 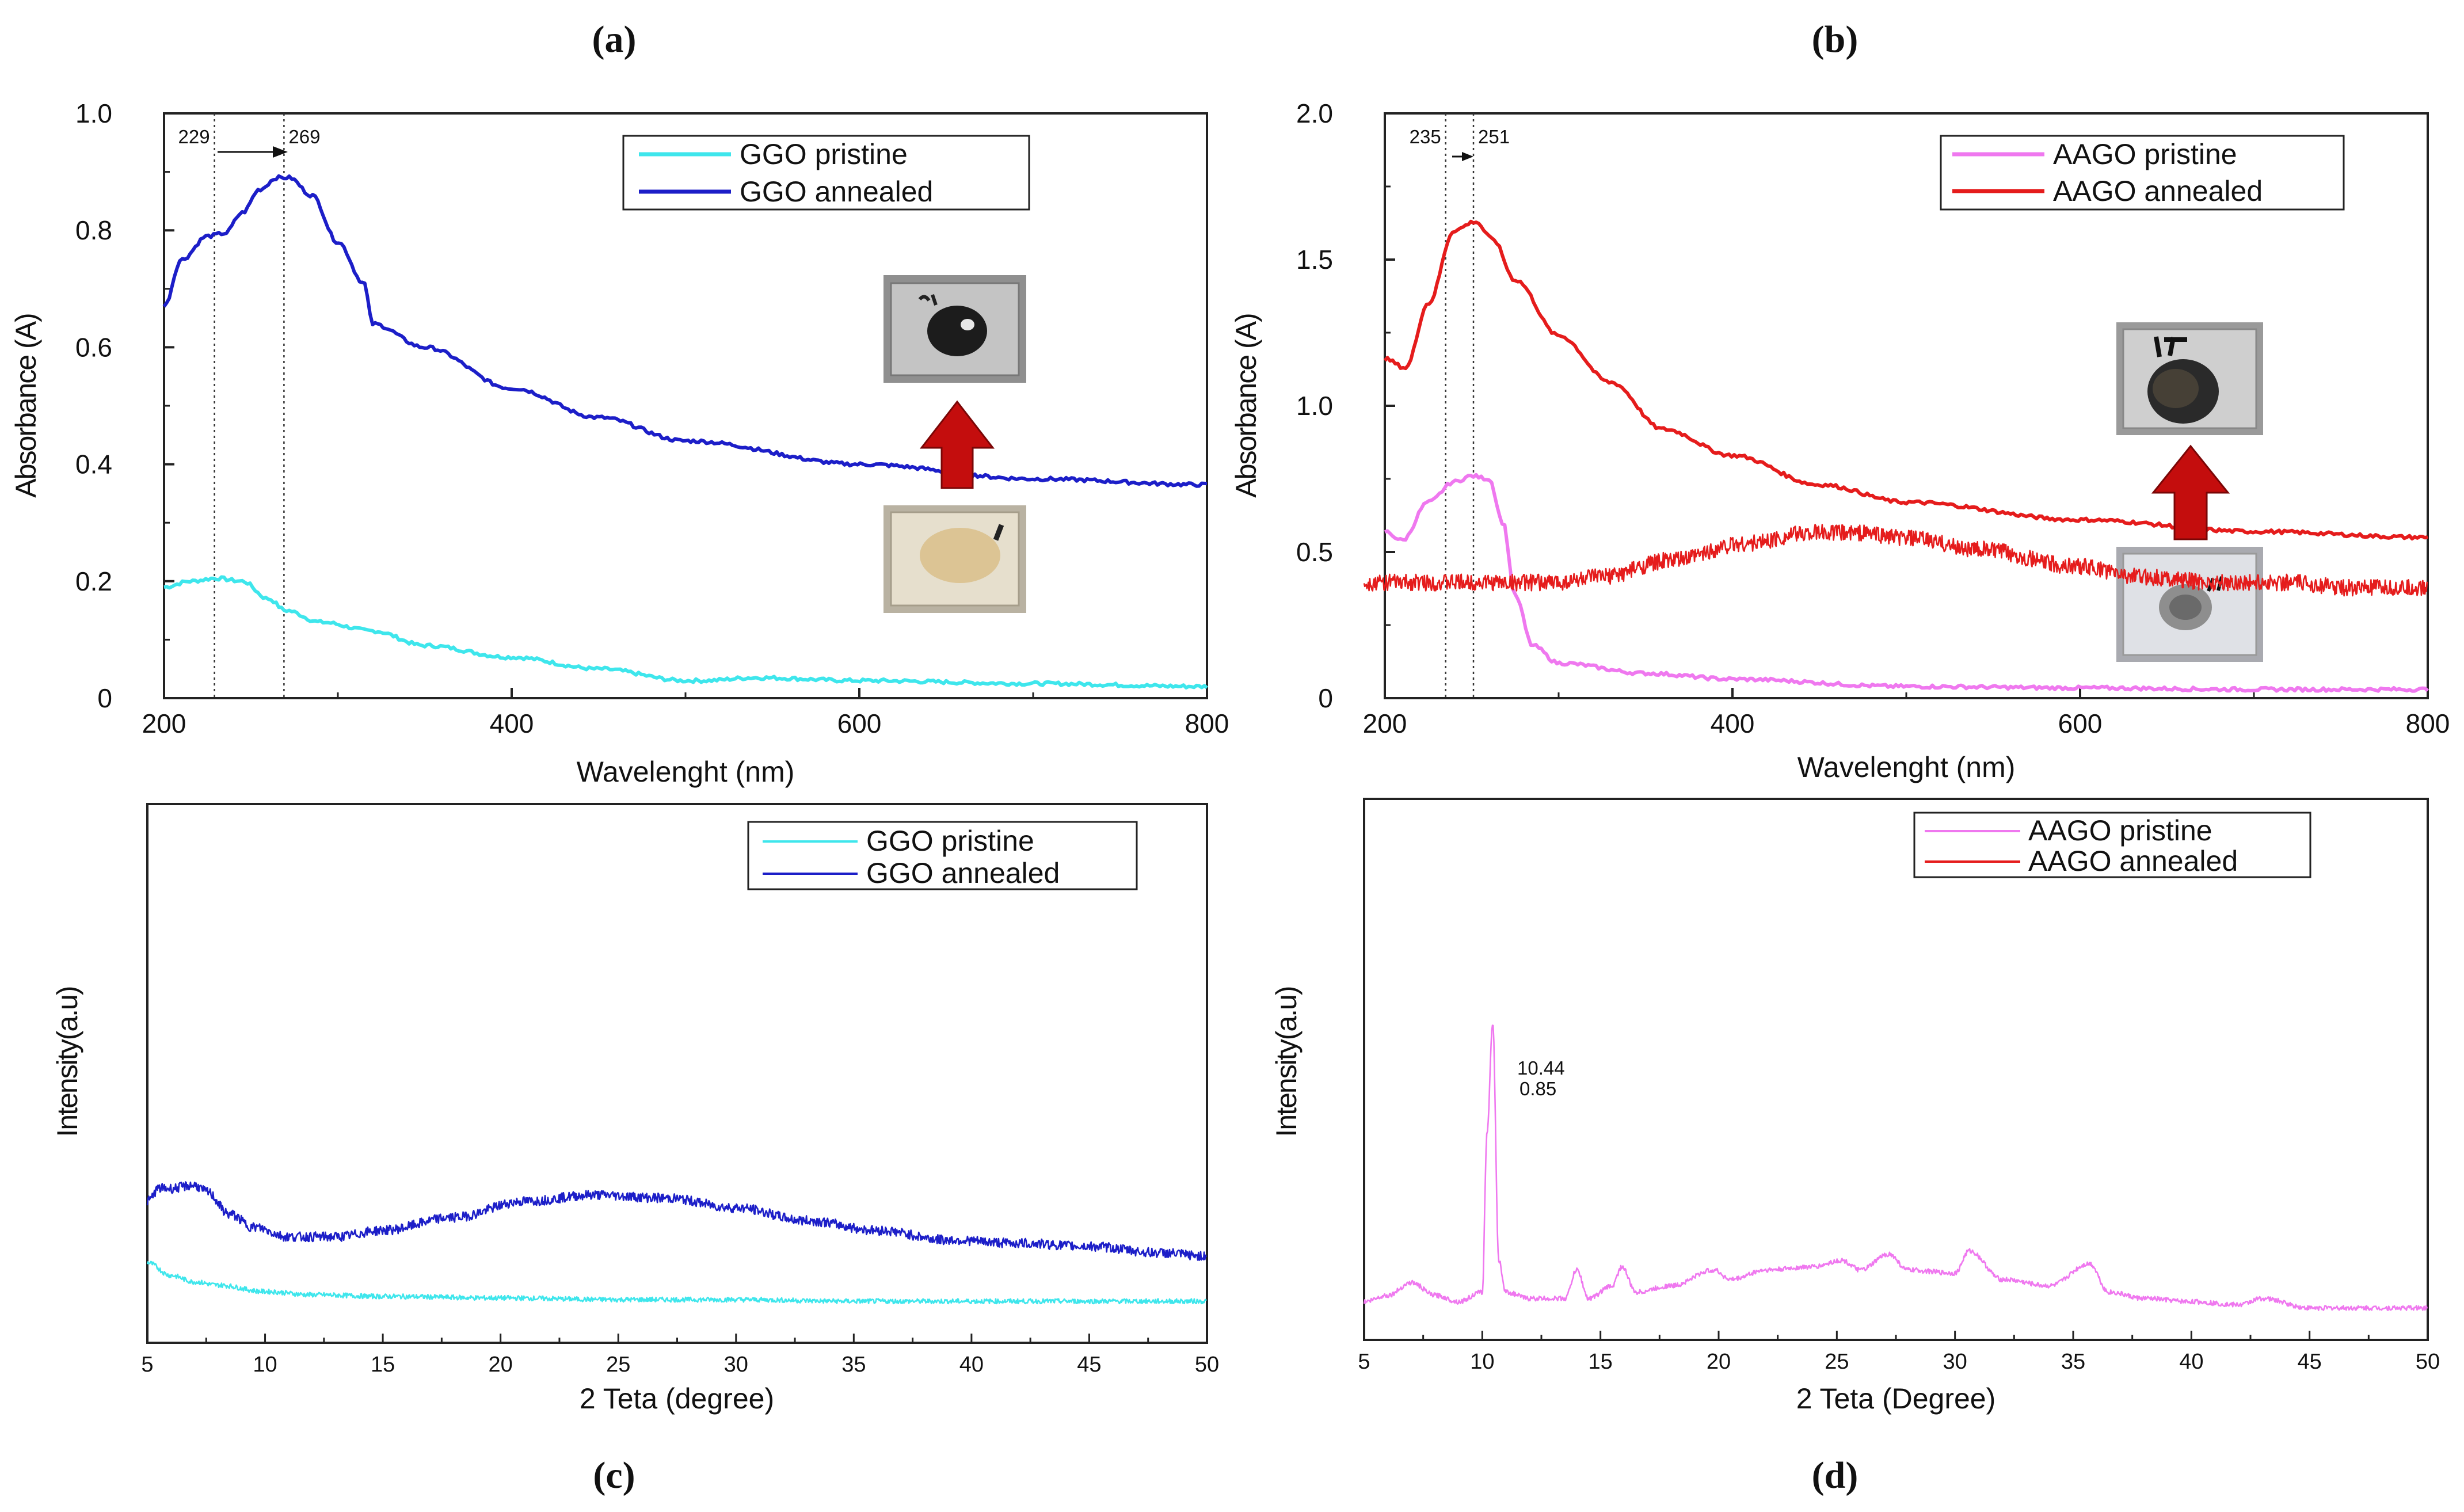 What do you see at coordinates (1494, 136) in the screenshot?
I see `peak-reference-label: 251` at bounding box center [1494, 136].